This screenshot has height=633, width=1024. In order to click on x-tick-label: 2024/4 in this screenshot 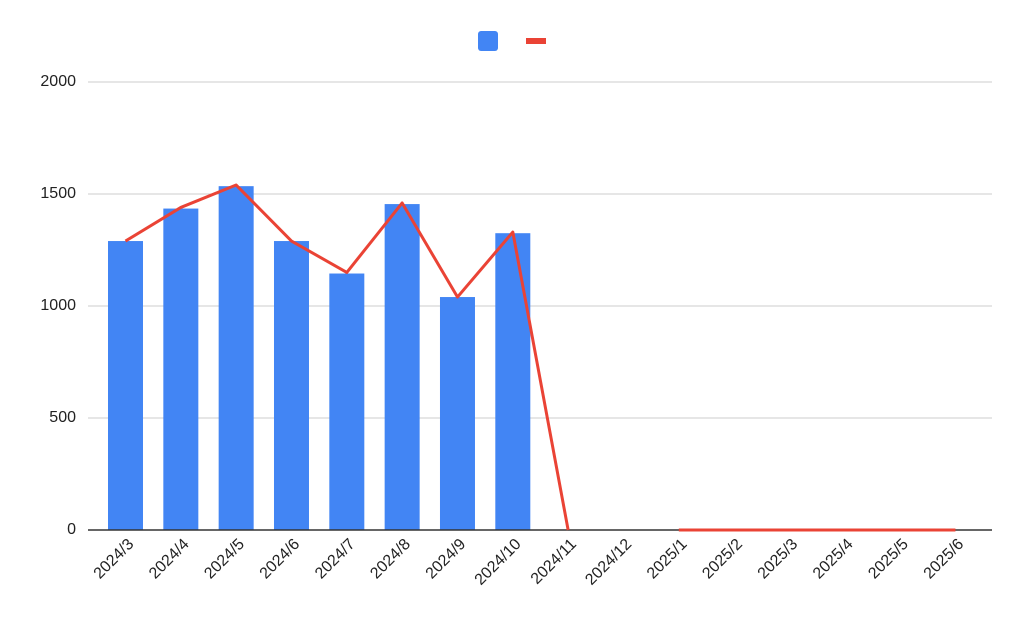, I will do `click(169, 559)`.